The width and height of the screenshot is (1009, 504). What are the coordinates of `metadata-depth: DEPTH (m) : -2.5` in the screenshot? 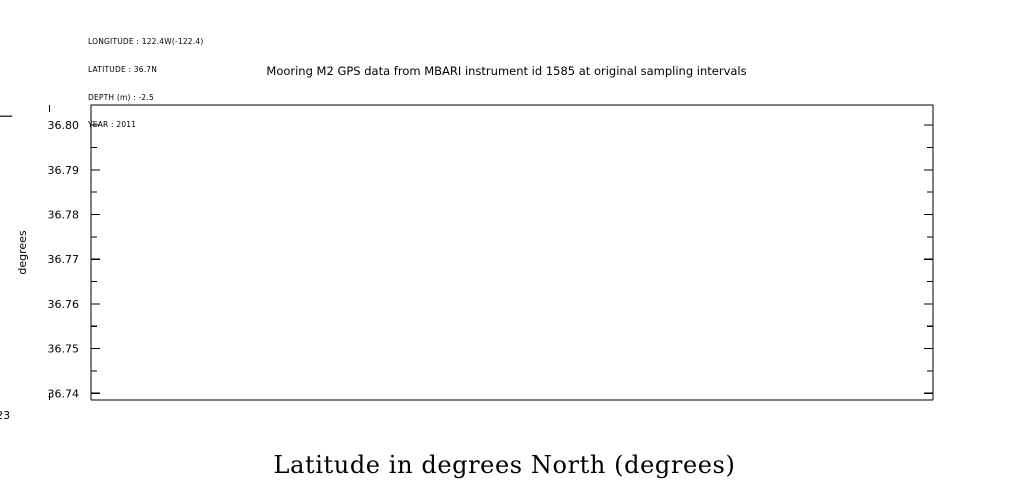 It's located at (121, 97).